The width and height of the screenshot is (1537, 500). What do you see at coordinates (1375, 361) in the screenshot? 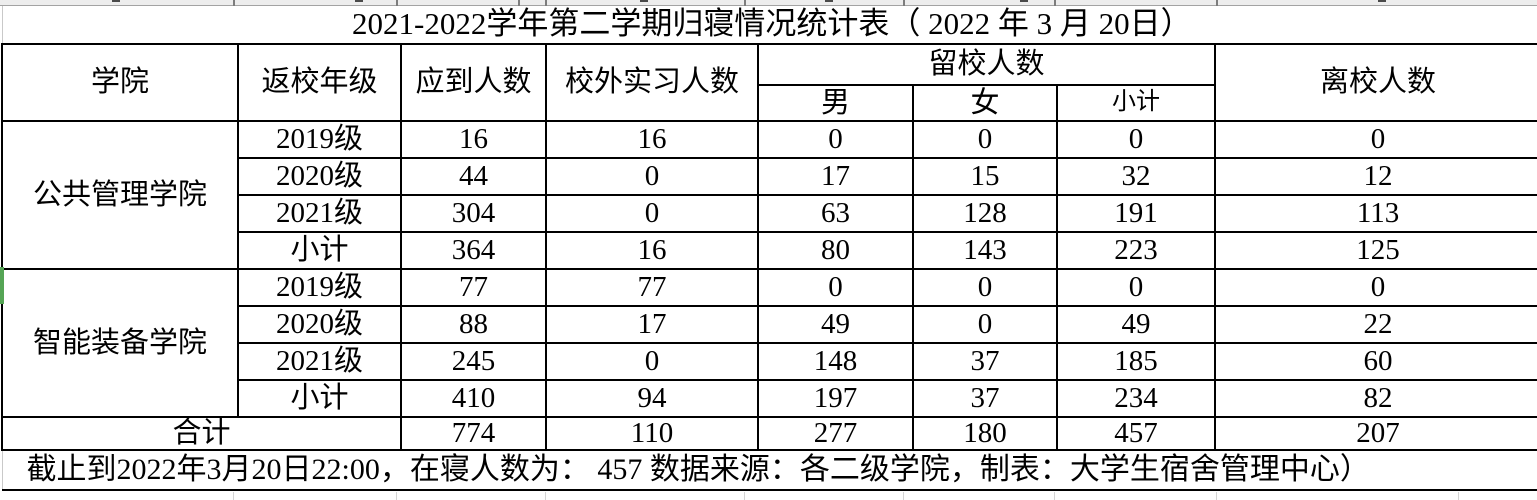
I see `cell-left-school: 60` at bounding box center [1375, 361].